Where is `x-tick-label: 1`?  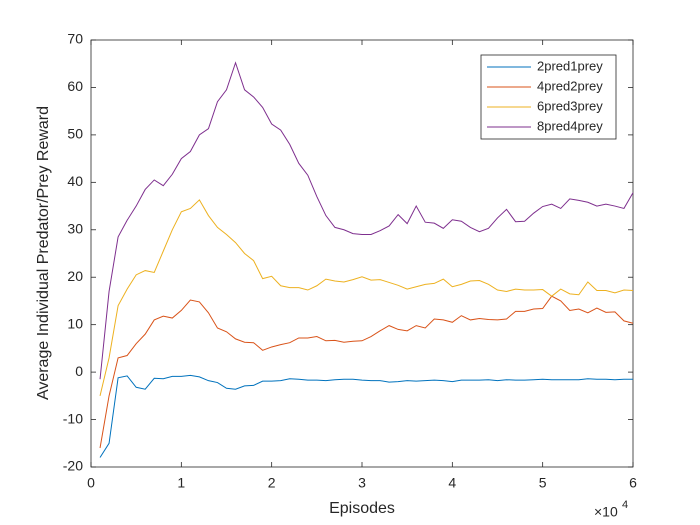 x-tick-label: 1 is located at coordinates (181, 483).